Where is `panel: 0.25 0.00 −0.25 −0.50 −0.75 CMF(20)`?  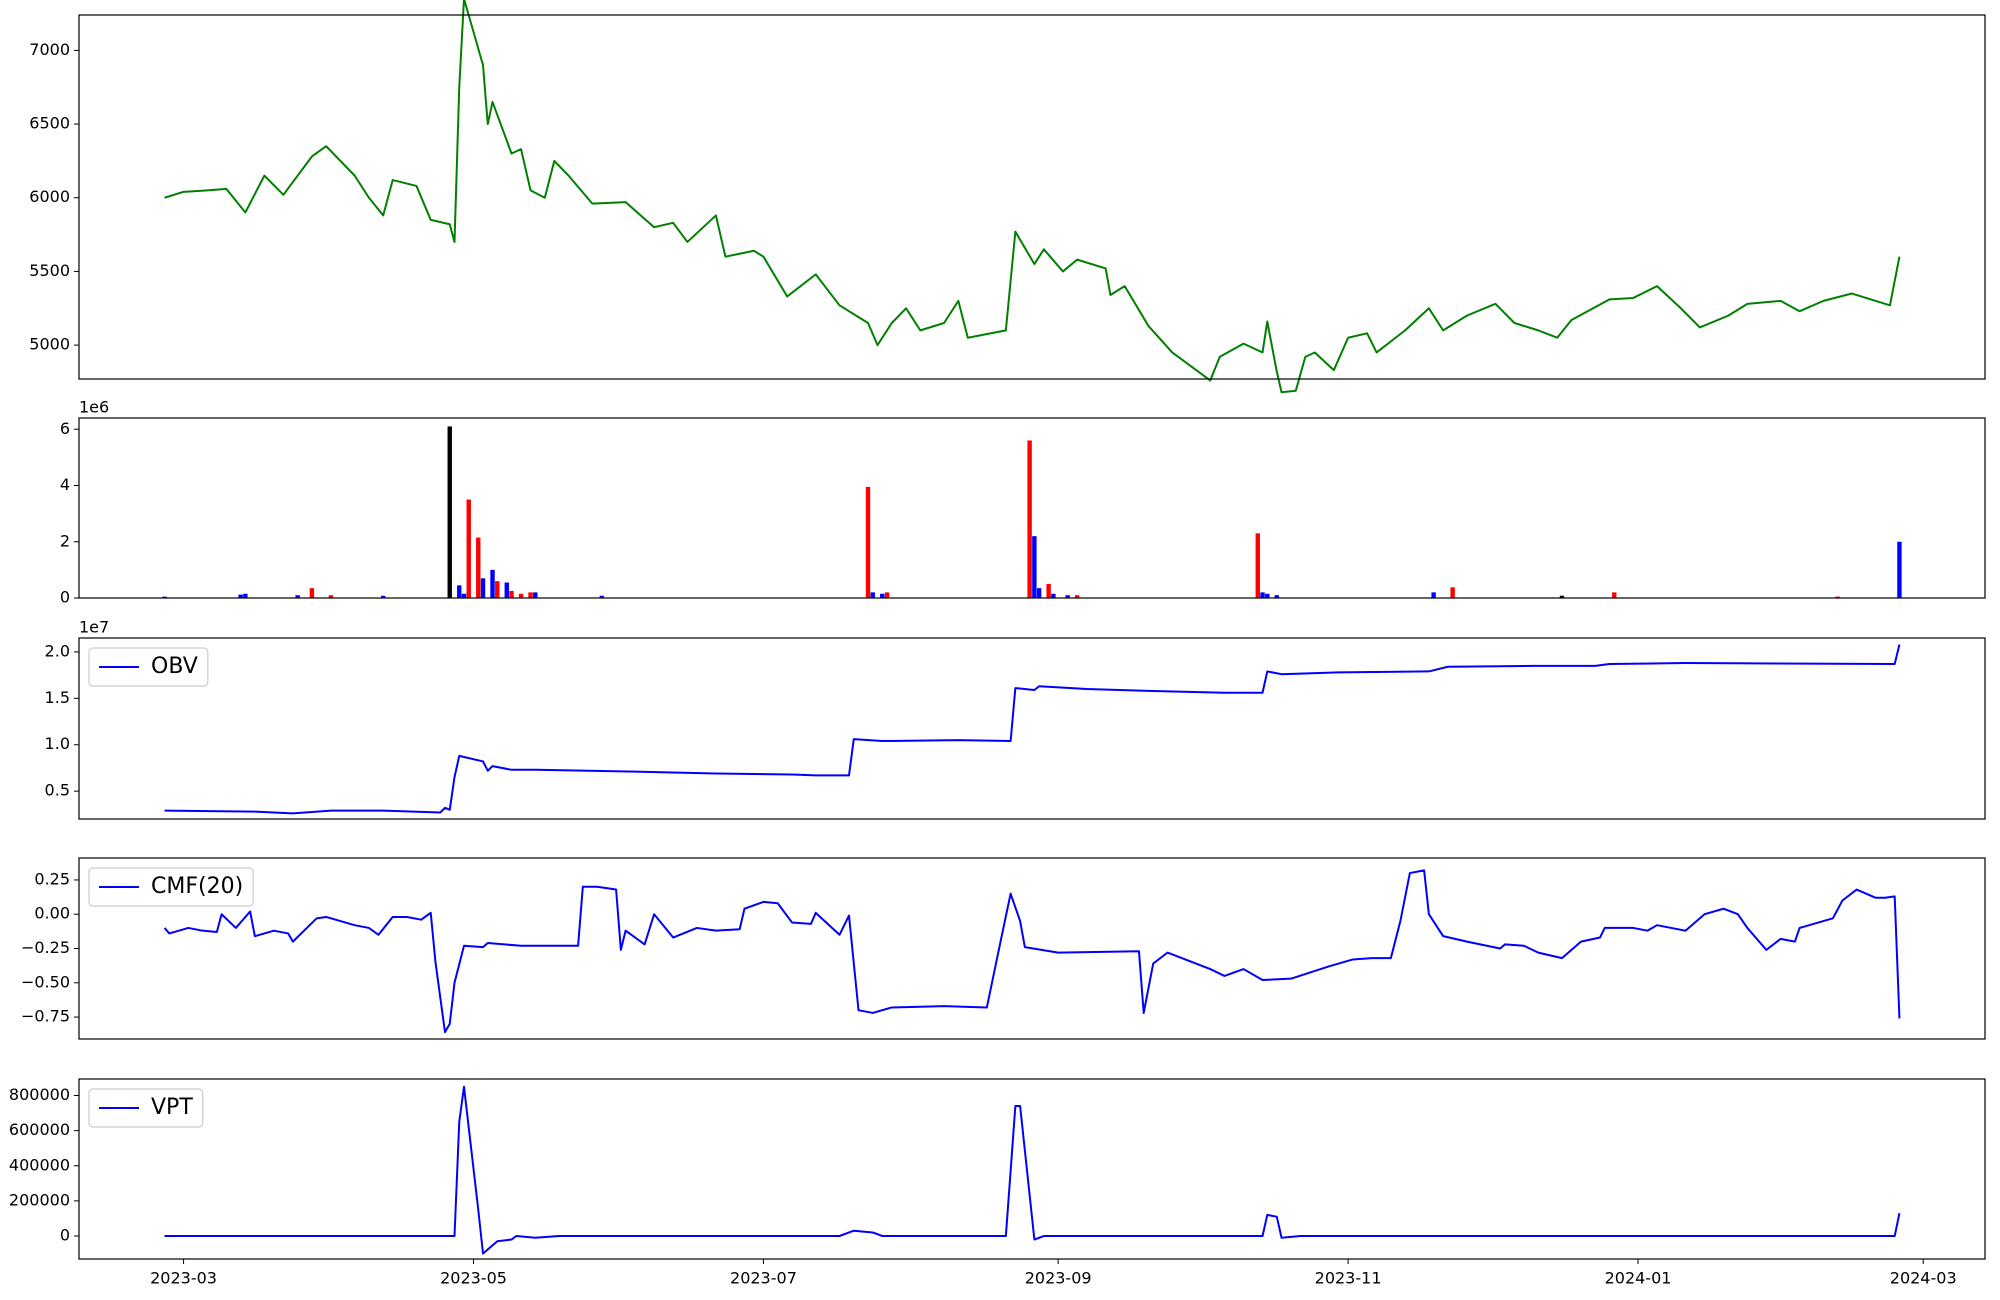 panel: 0.25 0.00 −0.25 −0.50 −0.75 CMF(20) is located at coordinates (1003, 948).